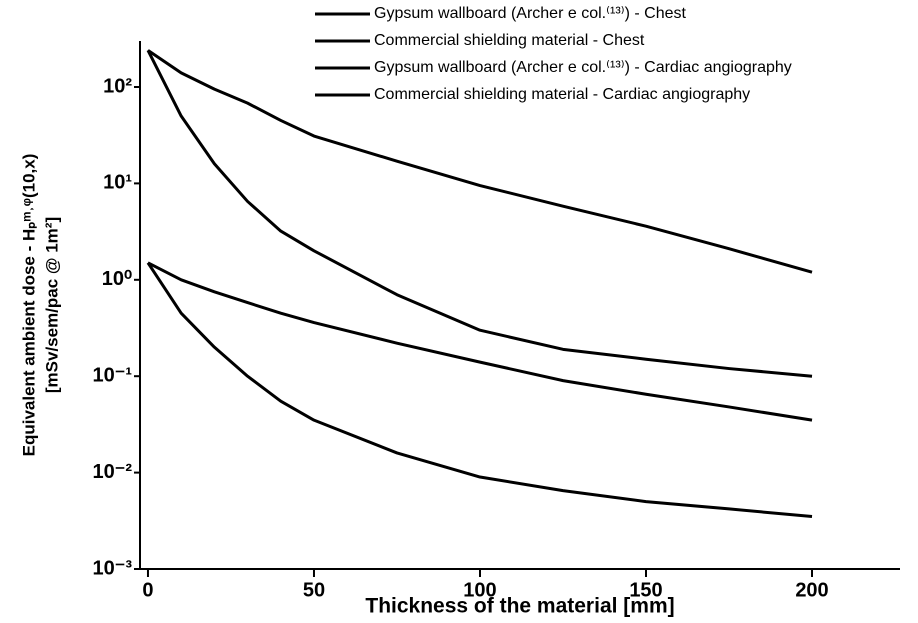 The height and width of the screenshot is (623, 918). Describe the element at coordinates (147, 590) in the screenshot. I see `x-tick-label: 0` at that location.